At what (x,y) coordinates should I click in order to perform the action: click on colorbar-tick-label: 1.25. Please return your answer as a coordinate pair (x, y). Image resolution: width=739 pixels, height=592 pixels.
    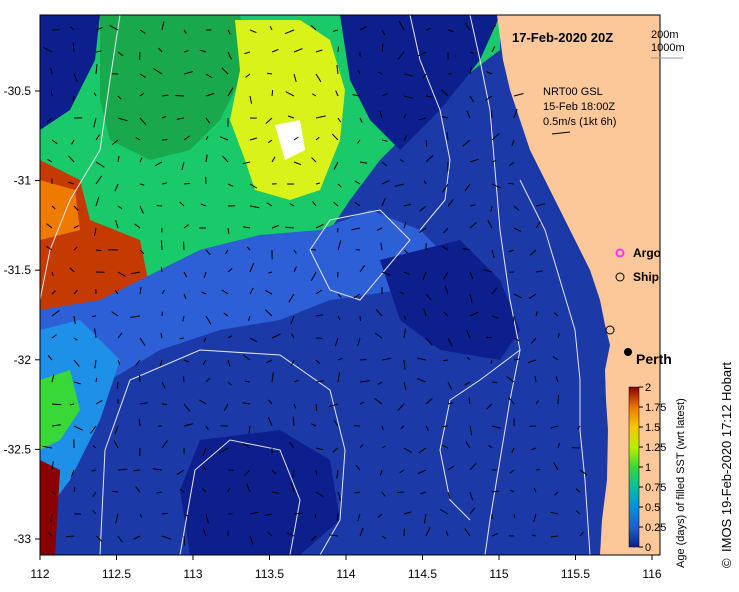
    Looking at the image, I should click on (655, 448).